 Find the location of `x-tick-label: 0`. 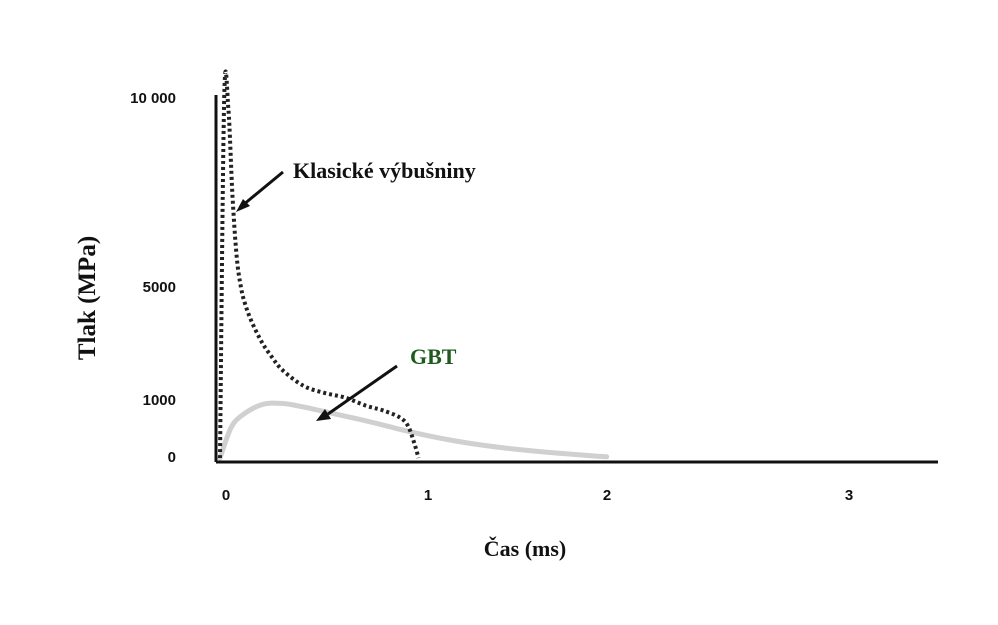

x-tick-label: 0 is located at coordinates (226, 495).